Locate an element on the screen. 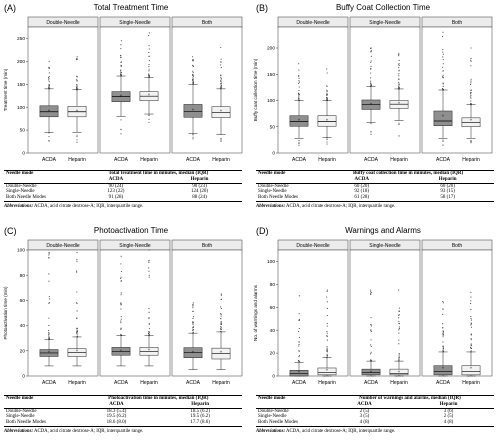 The height and width of the screenshot is (445, 500). facet-label: Both is located at coordinates (207, 246).